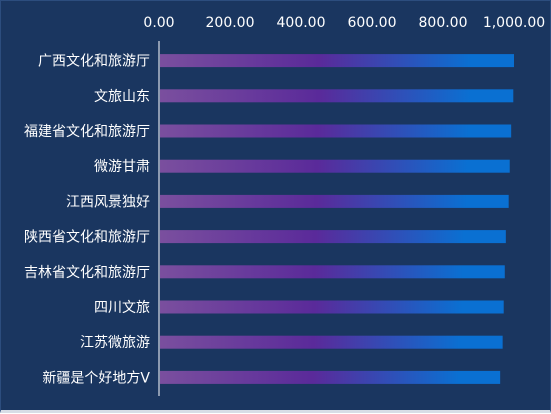  I want to click on y-tick-label: 广西文化和旅游厅, so click(94, 62).